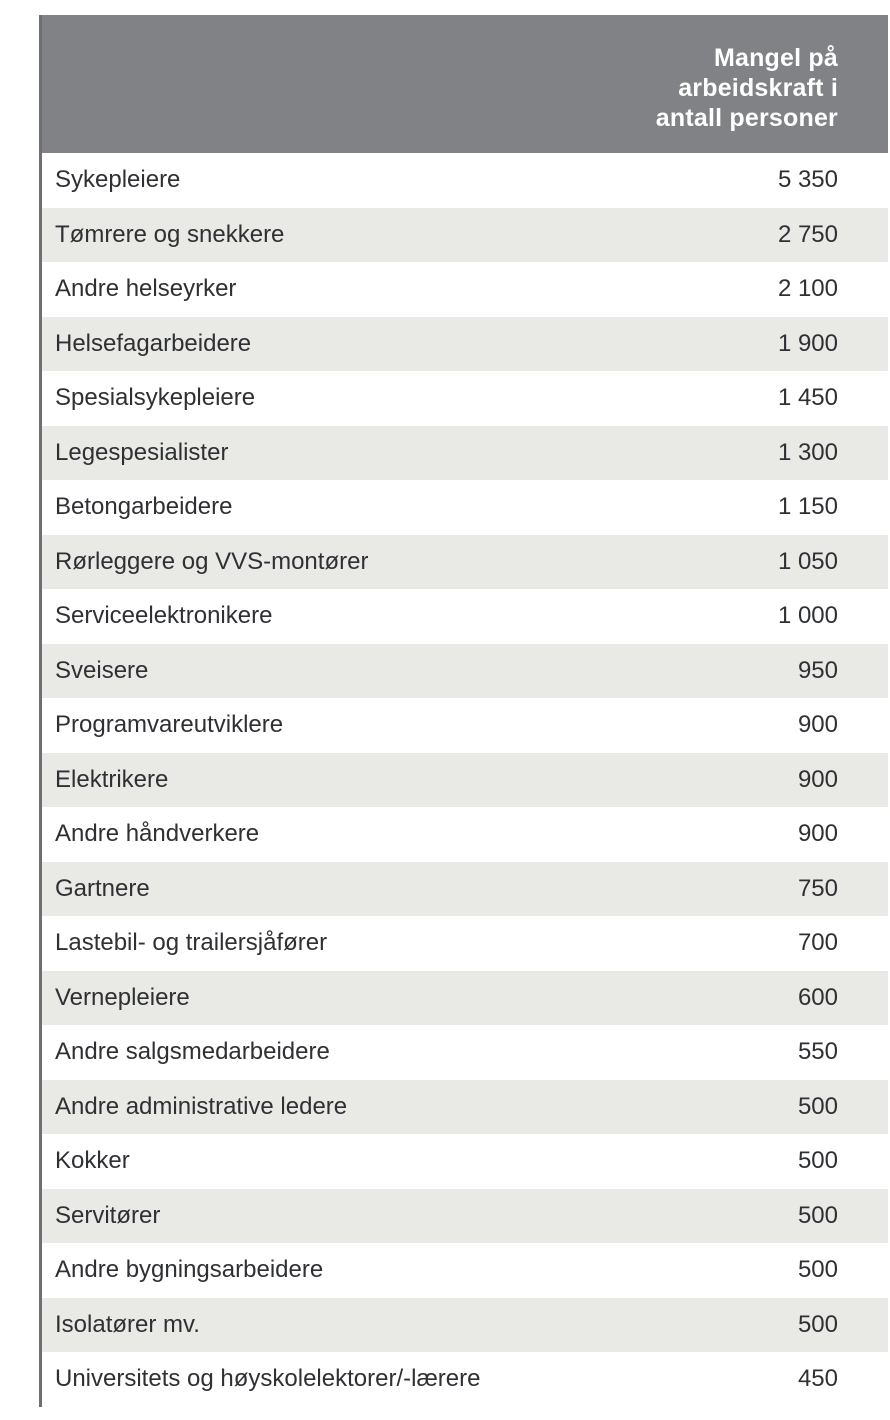 This screenshot has height=1420, width=890. What do you see at coordinates (102, 888) in the screenshot?
I see `occupation-label: Gartnere` at bounding box center [102, 888].